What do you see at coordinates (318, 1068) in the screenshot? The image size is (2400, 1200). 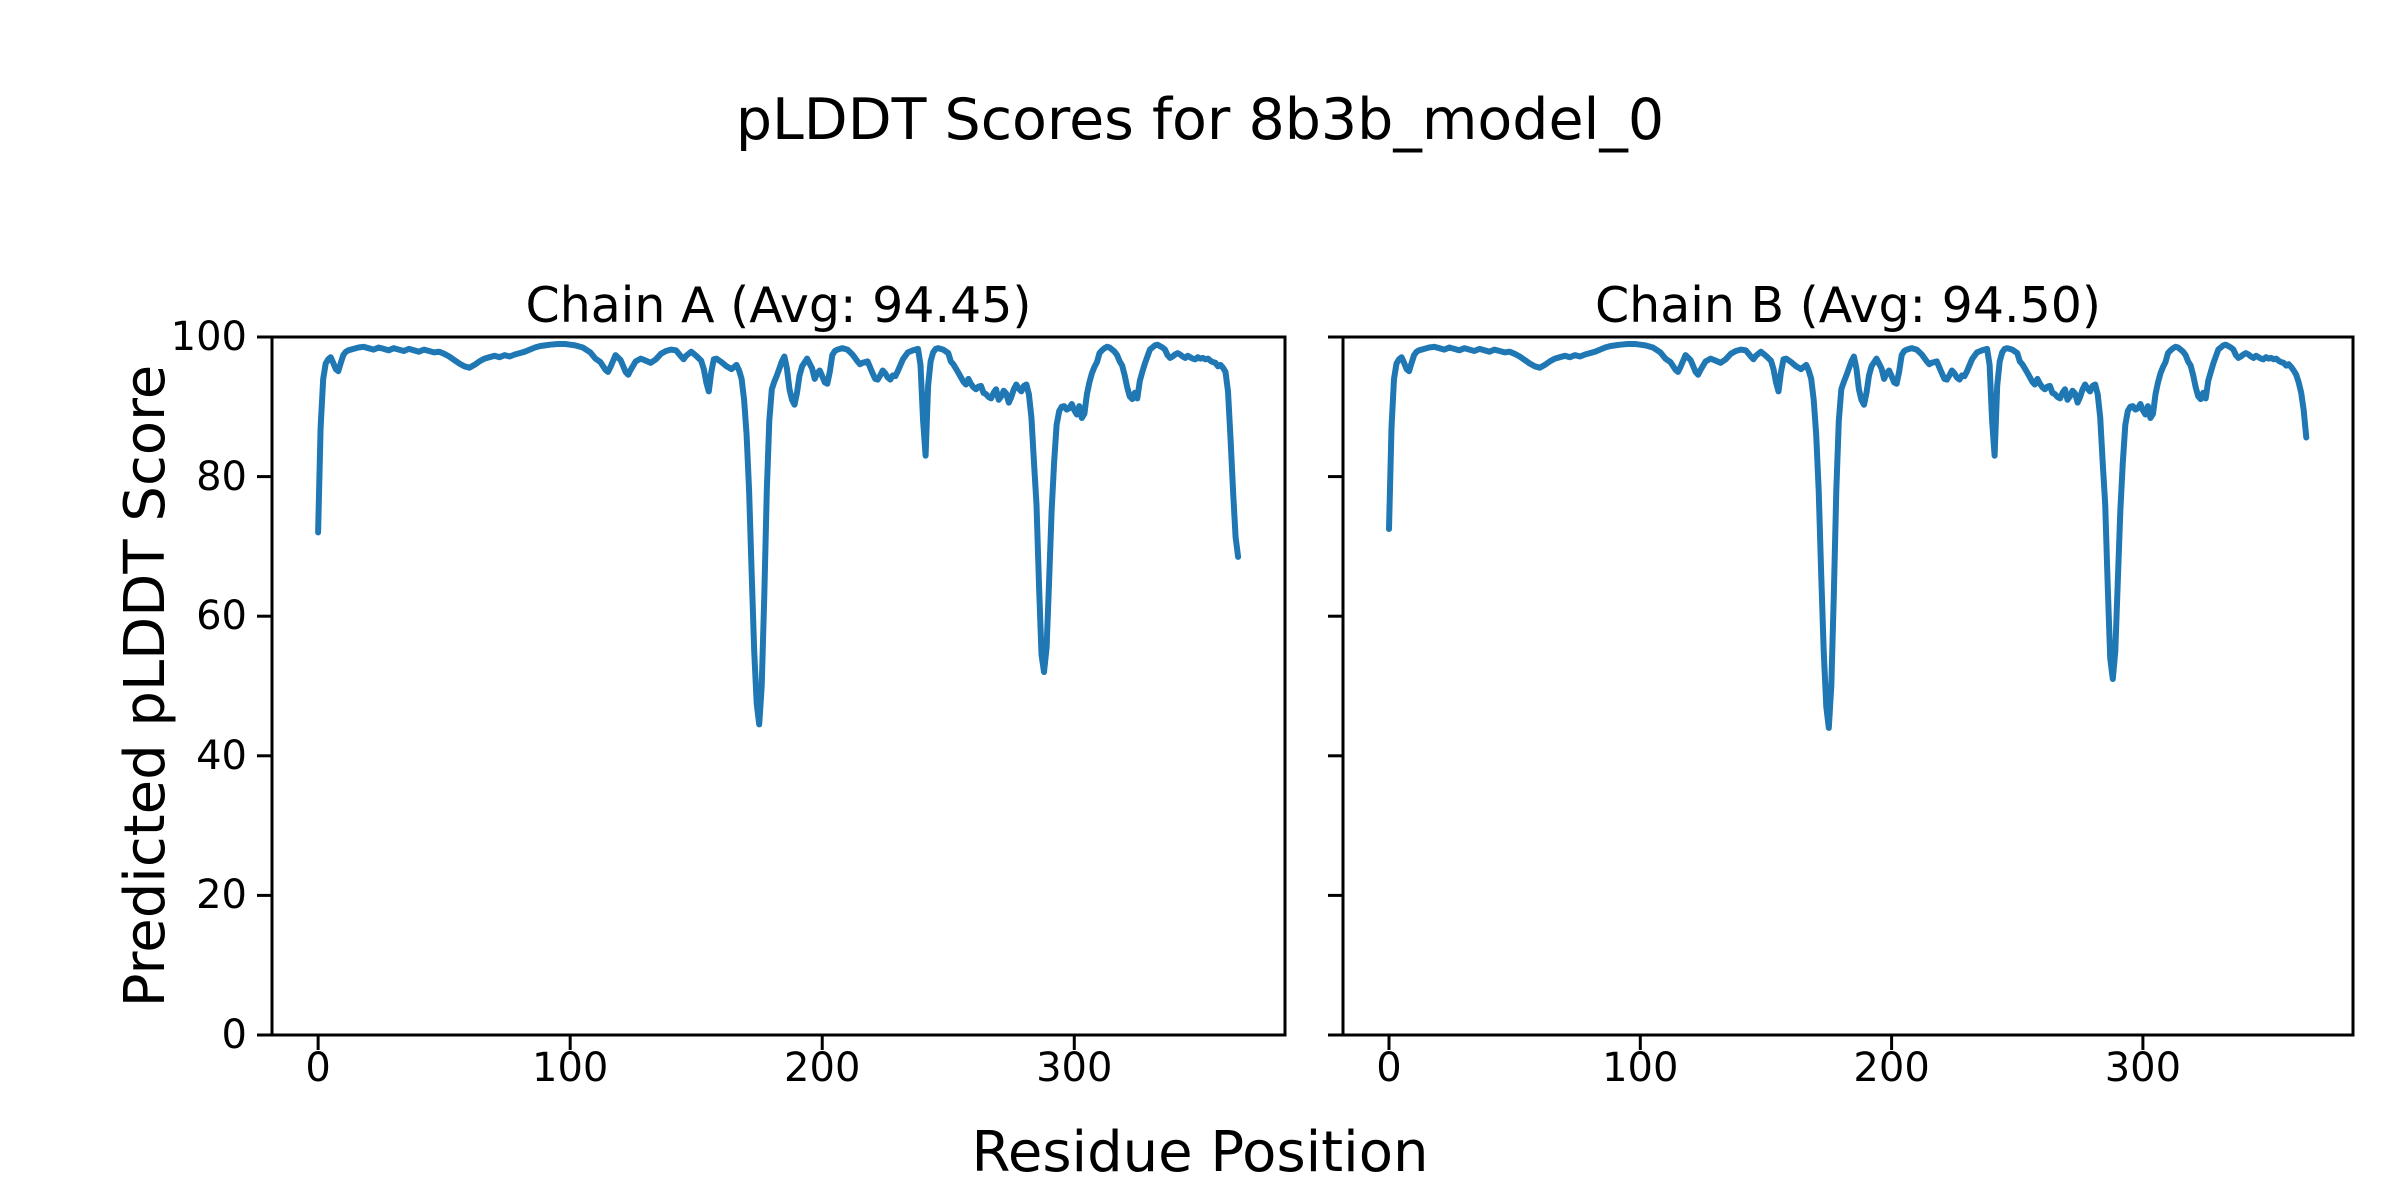 I see `subplot-a-x-tick-label: 0` at bounding box center [318, 1068].